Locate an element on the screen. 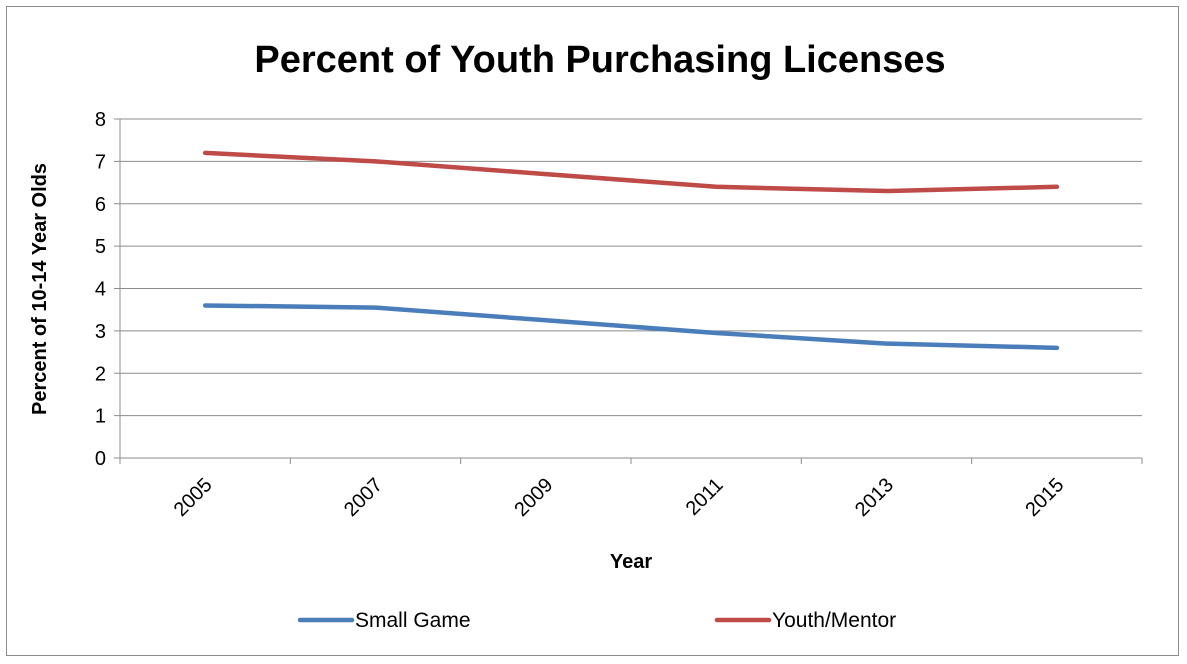 This screenshot has width=1187, height=664. x-tick-label: 2011 is located at coordinates (705, 497).